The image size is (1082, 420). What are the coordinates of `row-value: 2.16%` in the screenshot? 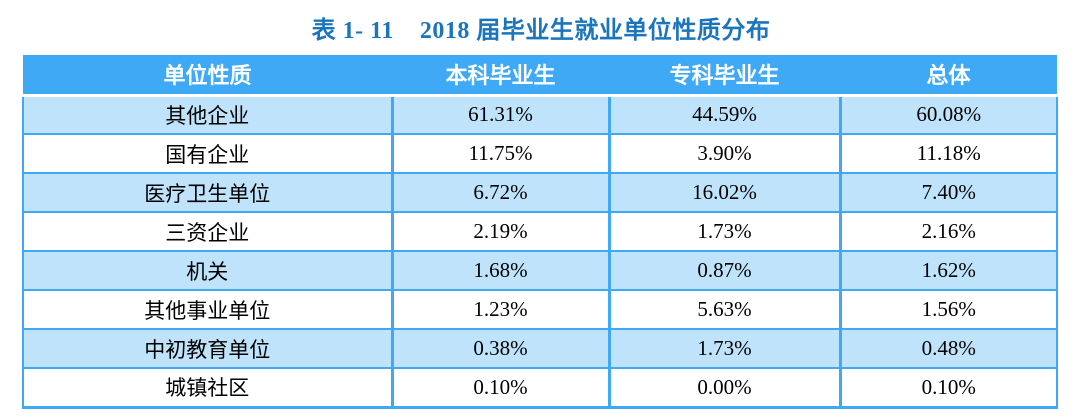 It's located at (948, 231).